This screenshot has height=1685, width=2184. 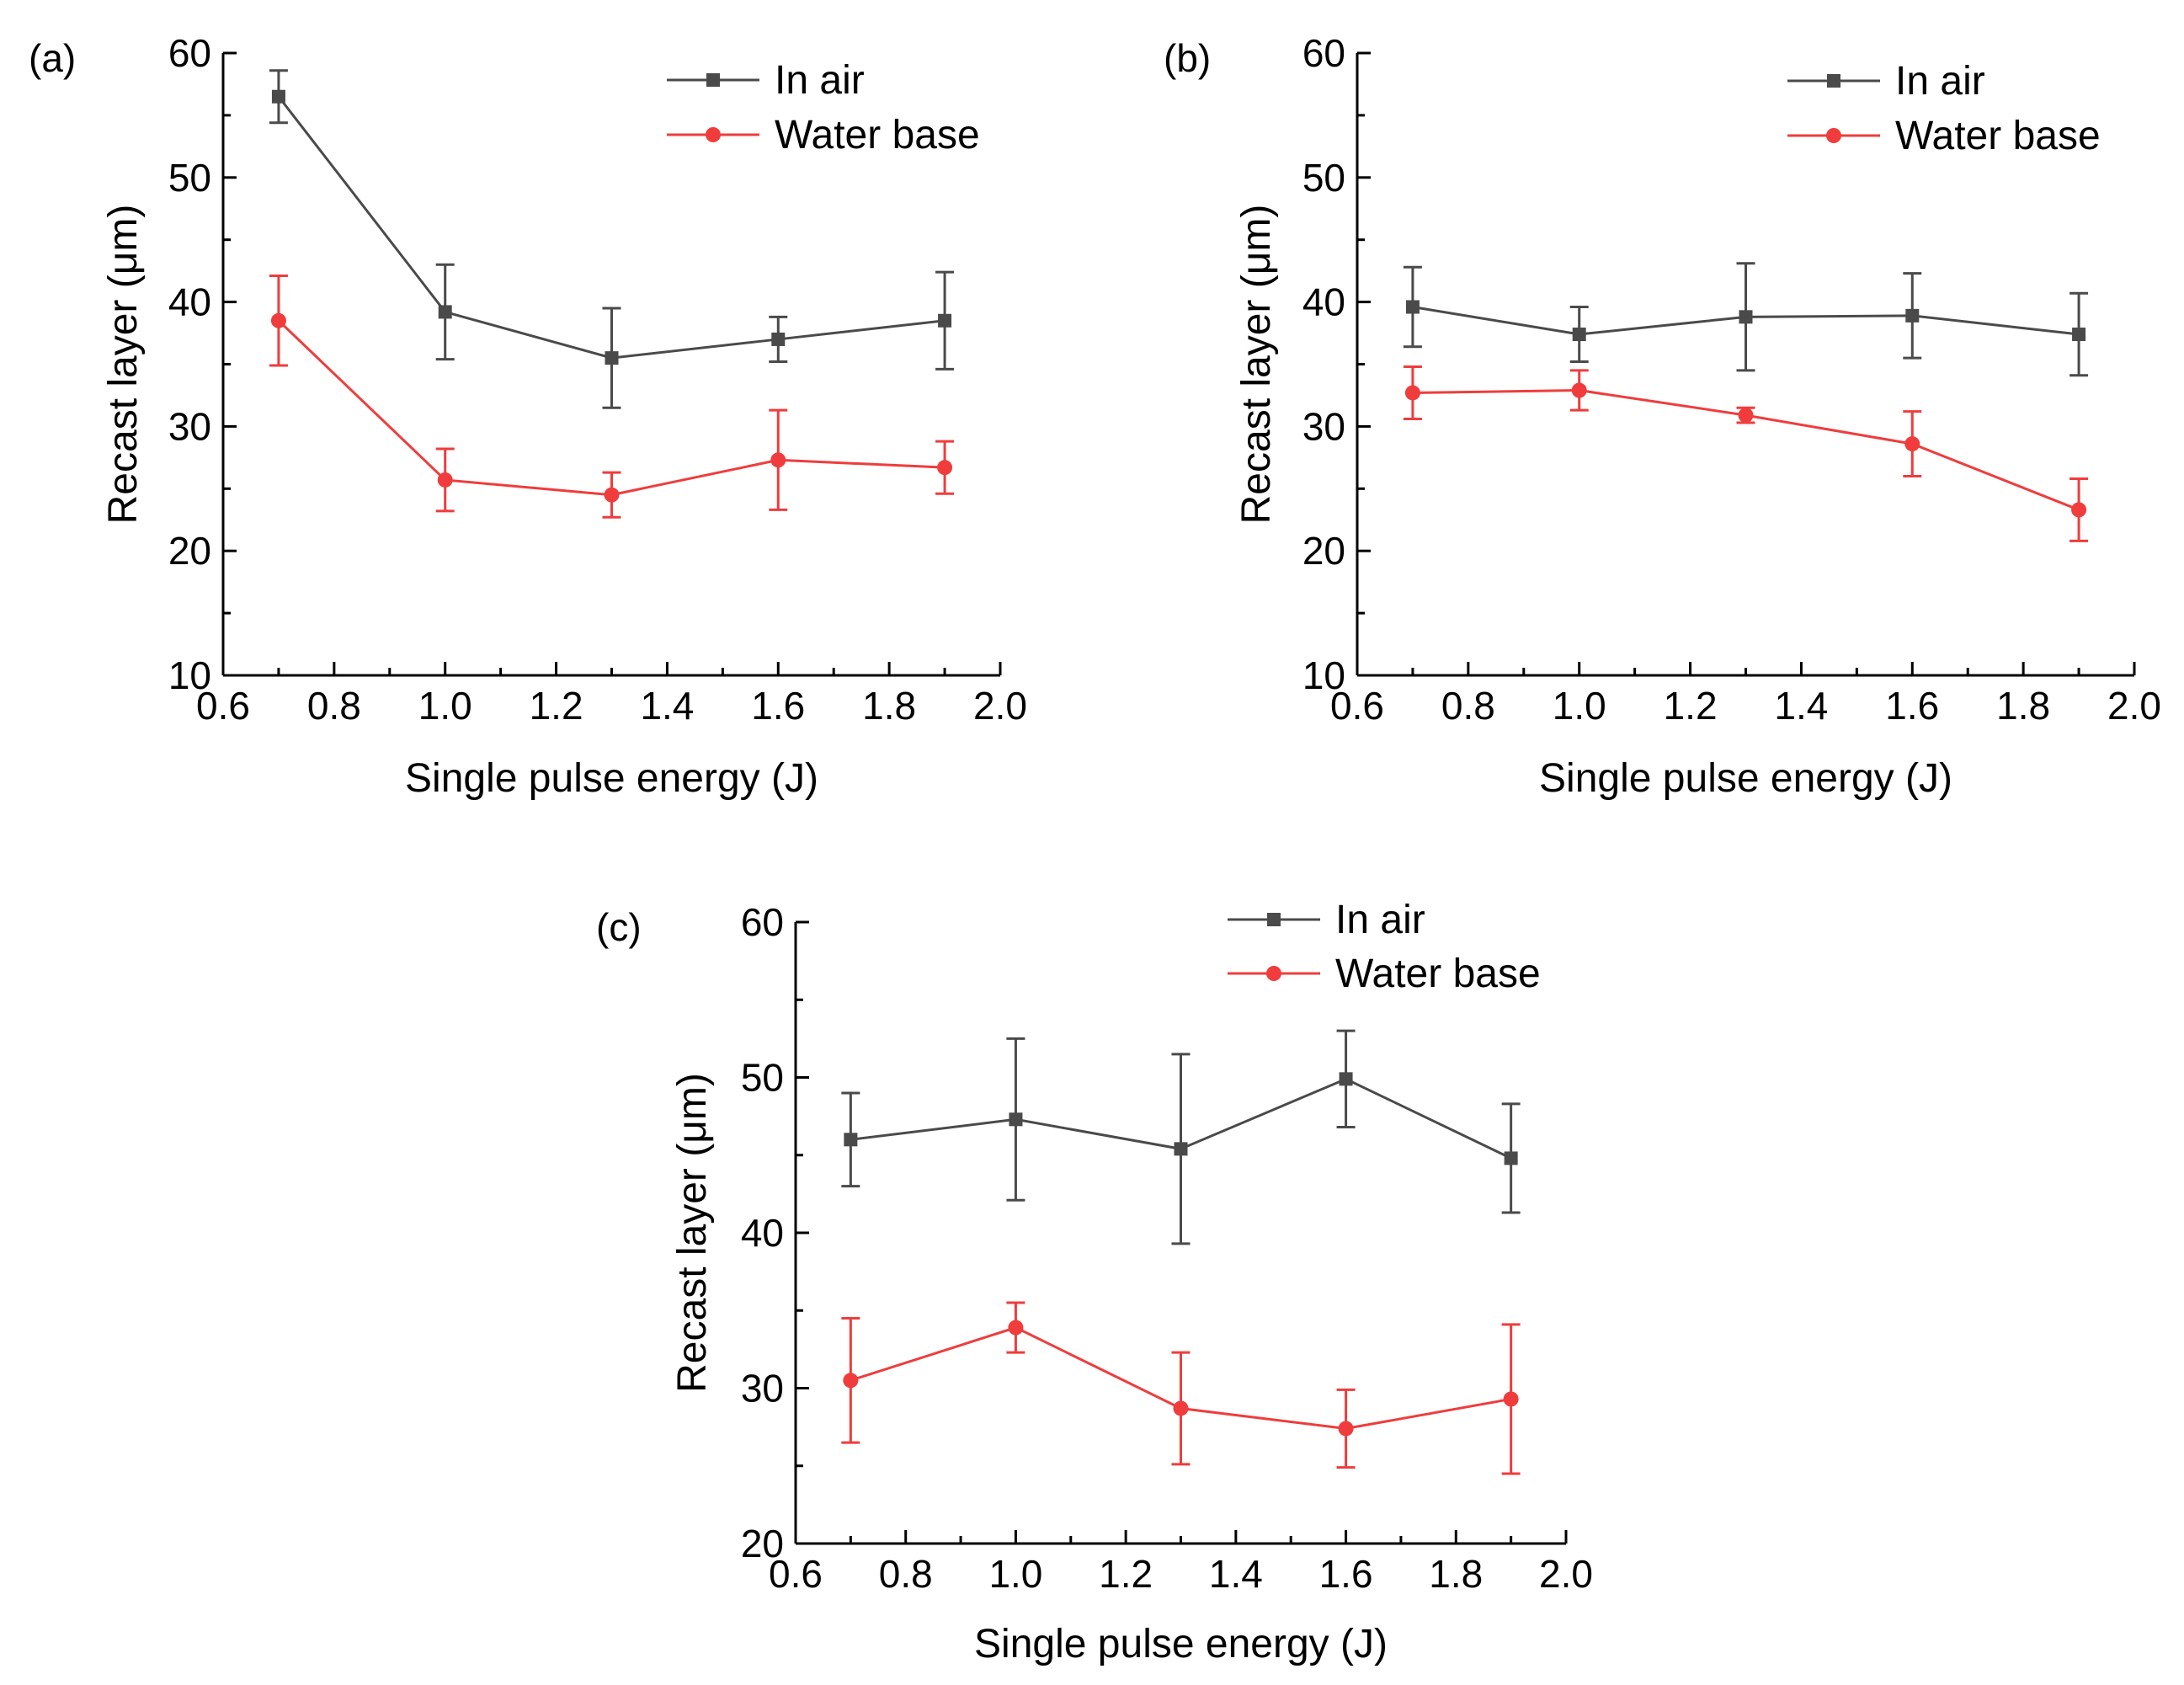 I want to click on y-tick-label: 10, so click(x=189, y=675).